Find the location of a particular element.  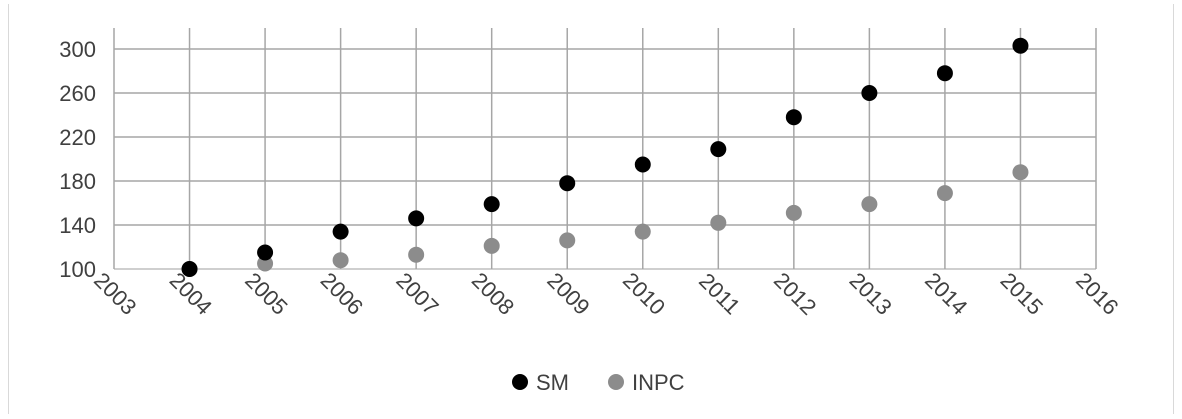

point-inpc-2011 is located at coordinates (718, 222).